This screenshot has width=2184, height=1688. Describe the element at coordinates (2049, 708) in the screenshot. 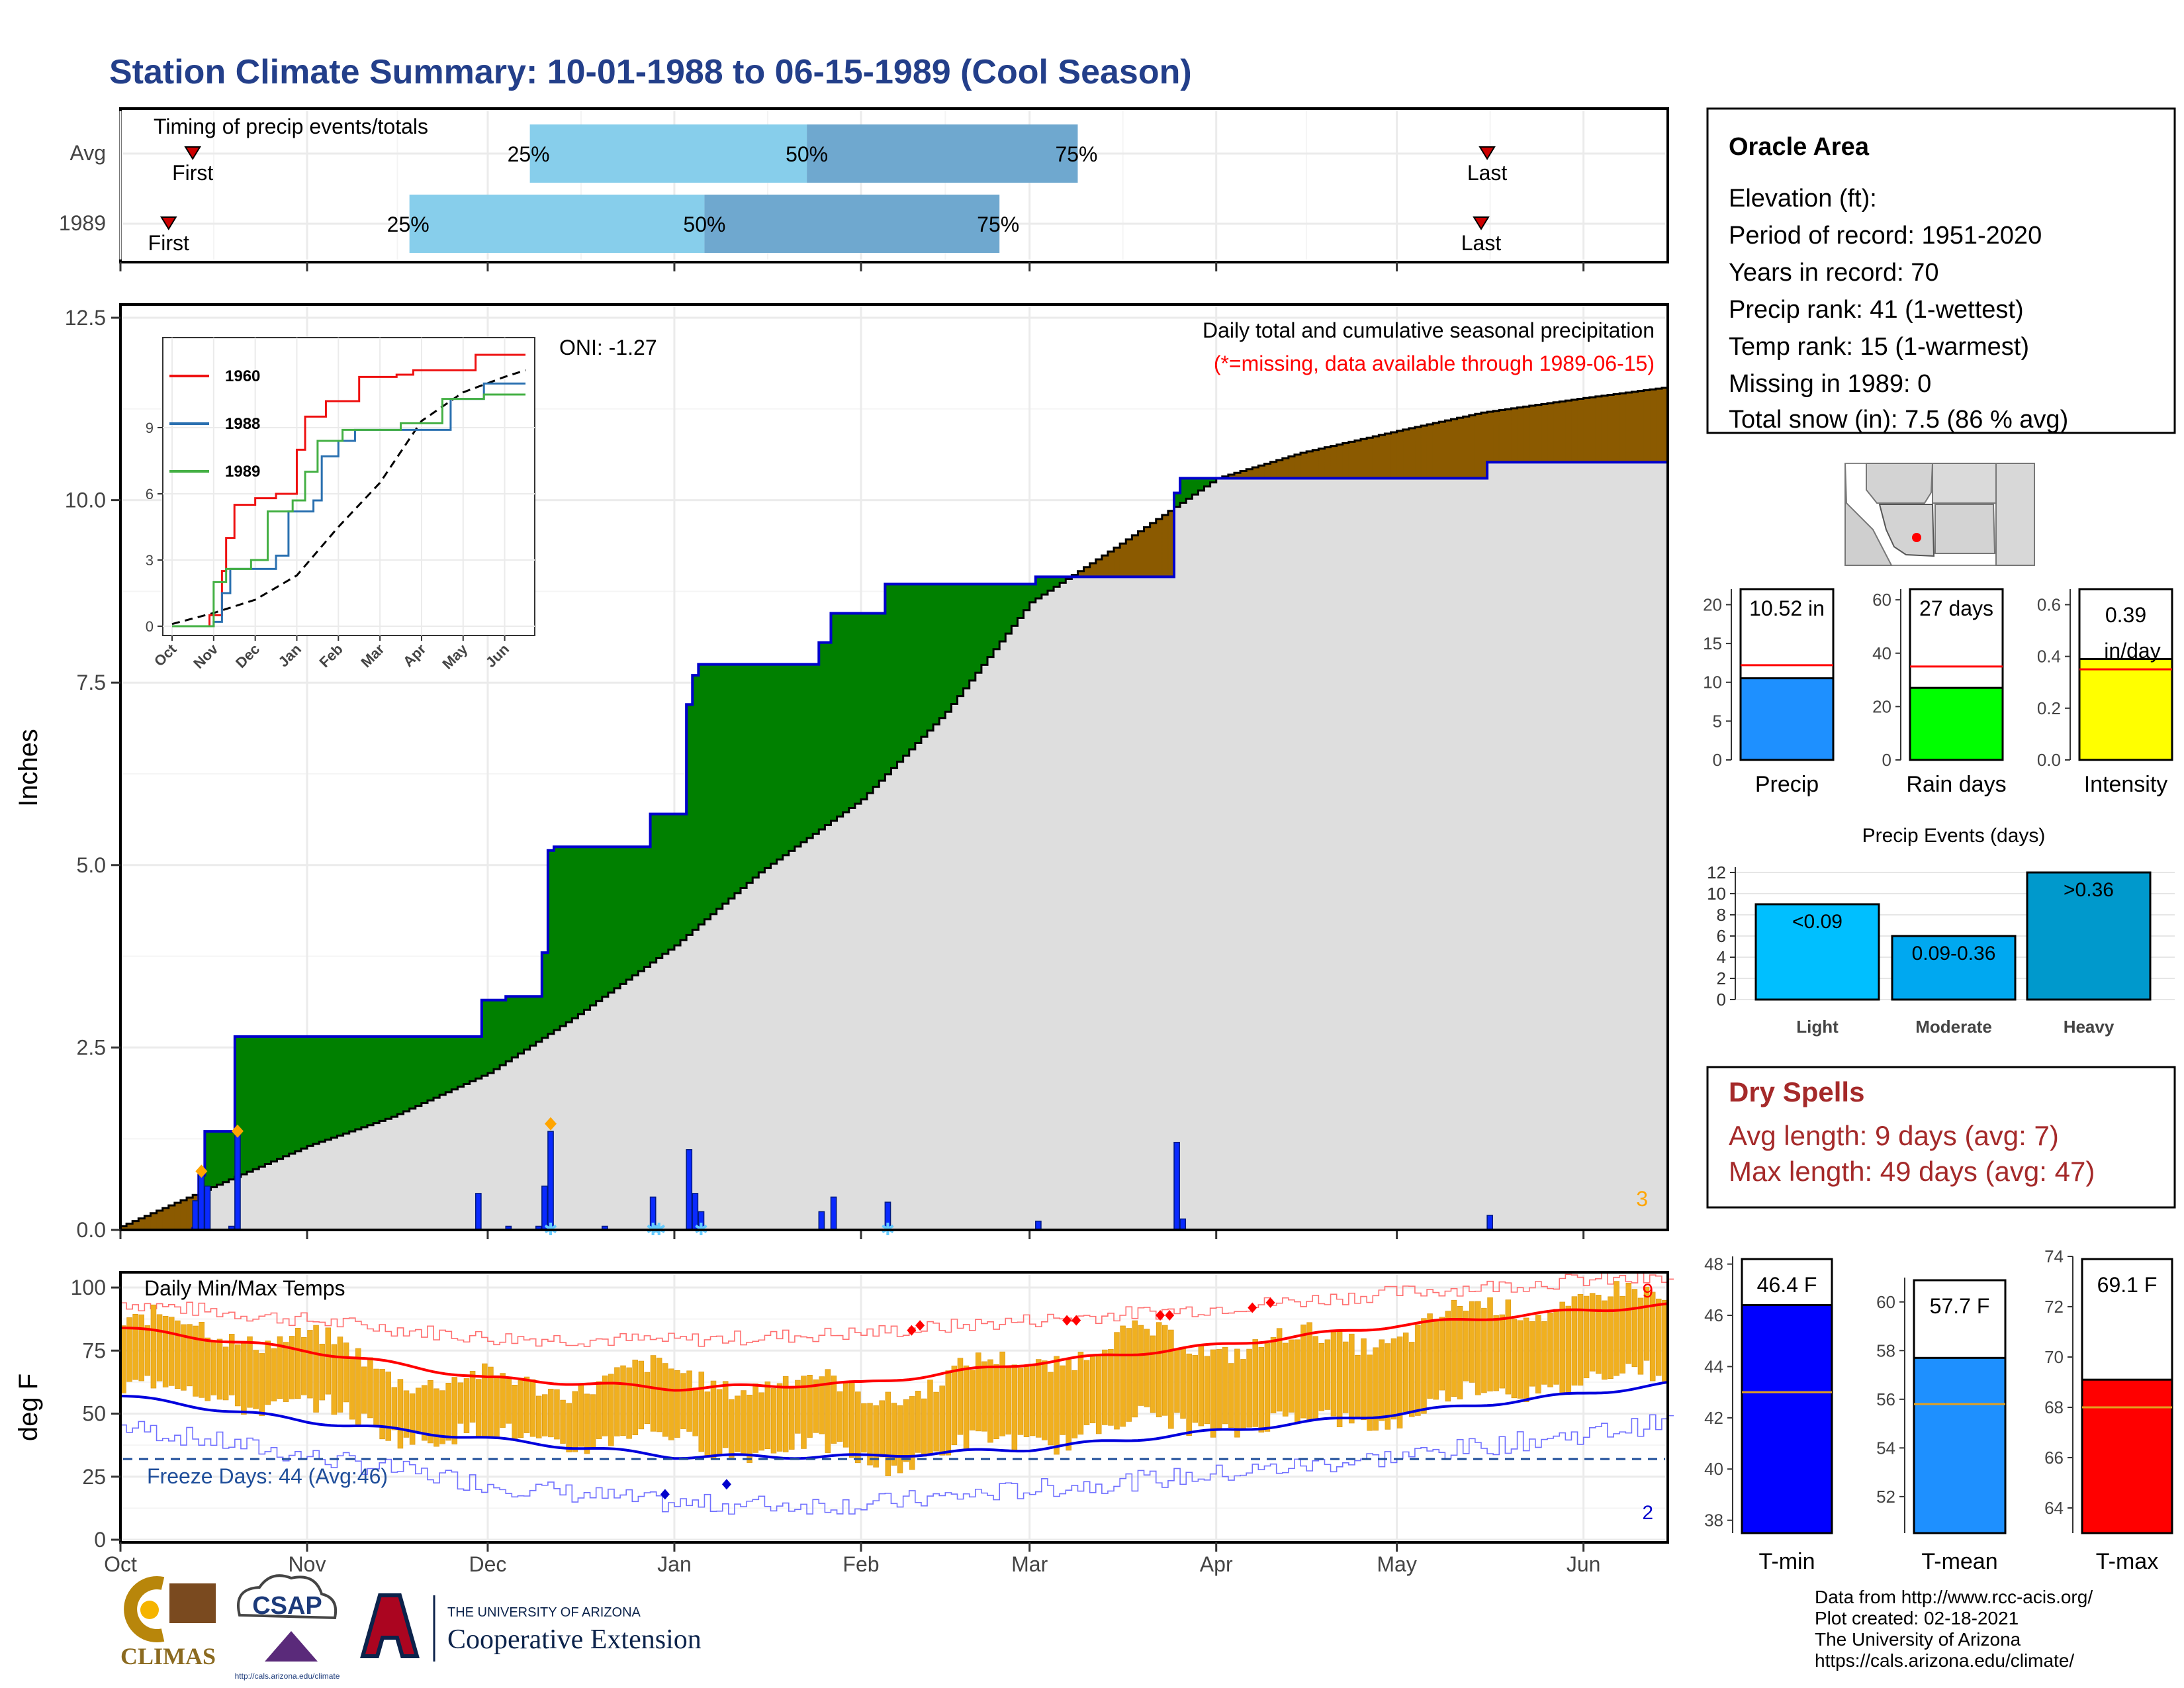

I see `summary-y-tick-label: 0.2` at that location.